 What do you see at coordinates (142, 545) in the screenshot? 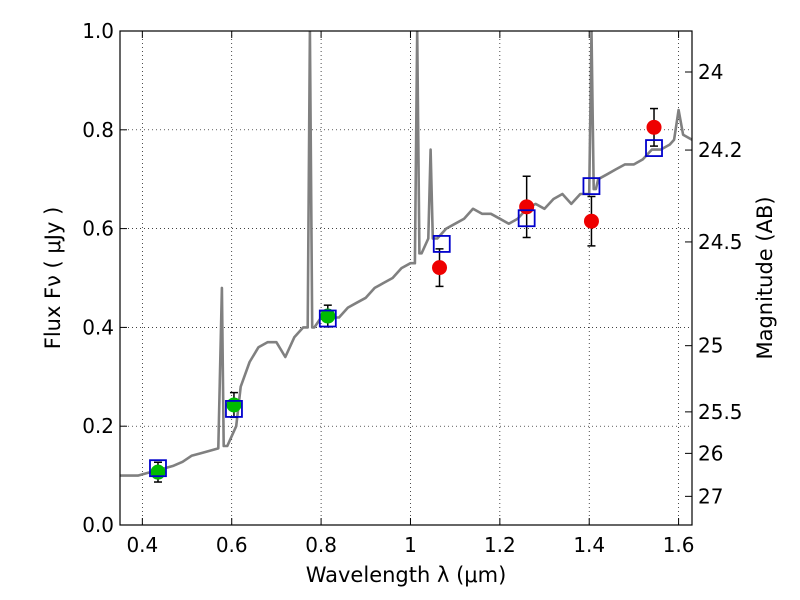
I see `x-tick-label: 0.4` at bounding box center [142, 545].